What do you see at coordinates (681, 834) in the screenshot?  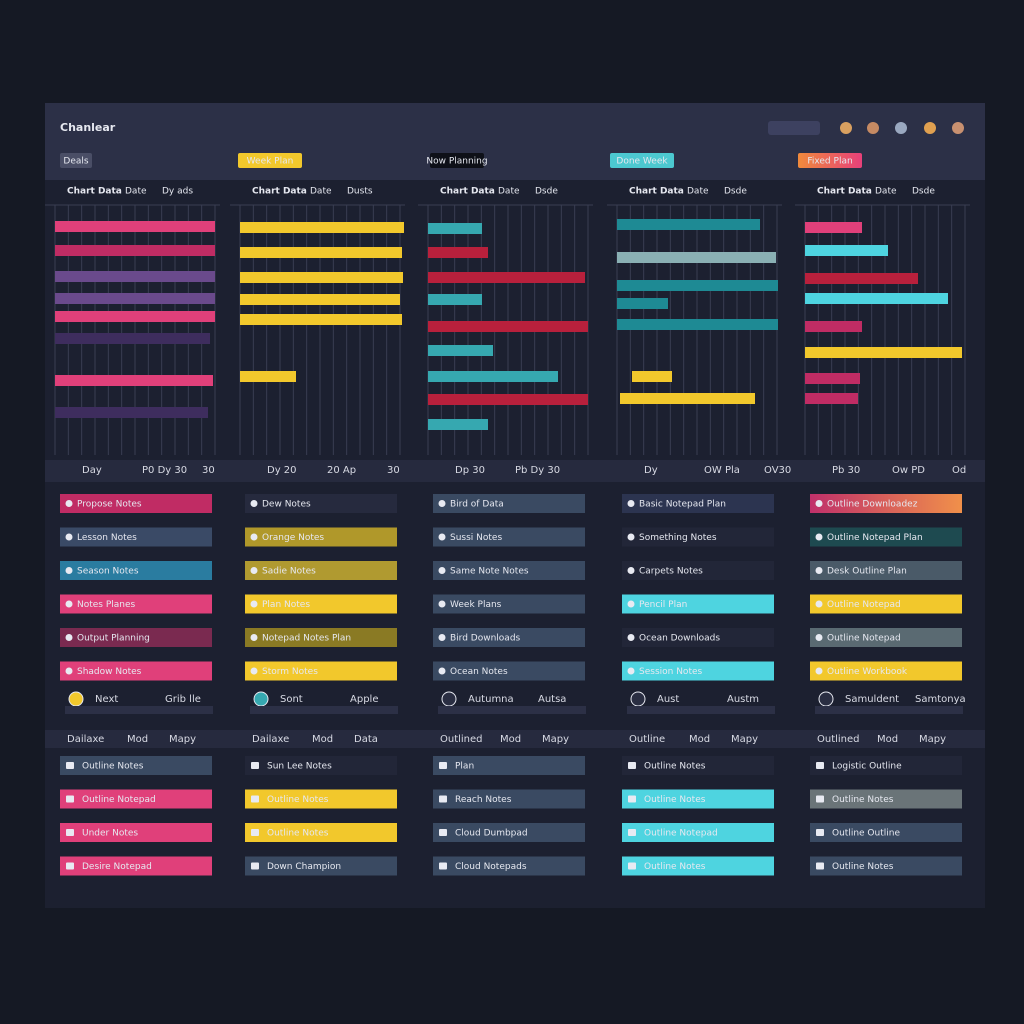 I see `item-label: Outline Notepad` at bounding box center [681, 834].